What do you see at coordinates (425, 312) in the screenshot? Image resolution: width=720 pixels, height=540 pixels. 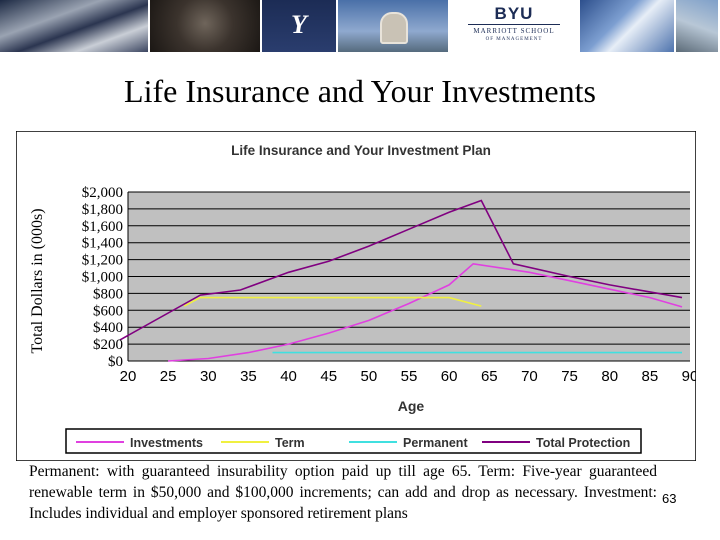 I see `series-line-investments` at bounding box center [425, 312].